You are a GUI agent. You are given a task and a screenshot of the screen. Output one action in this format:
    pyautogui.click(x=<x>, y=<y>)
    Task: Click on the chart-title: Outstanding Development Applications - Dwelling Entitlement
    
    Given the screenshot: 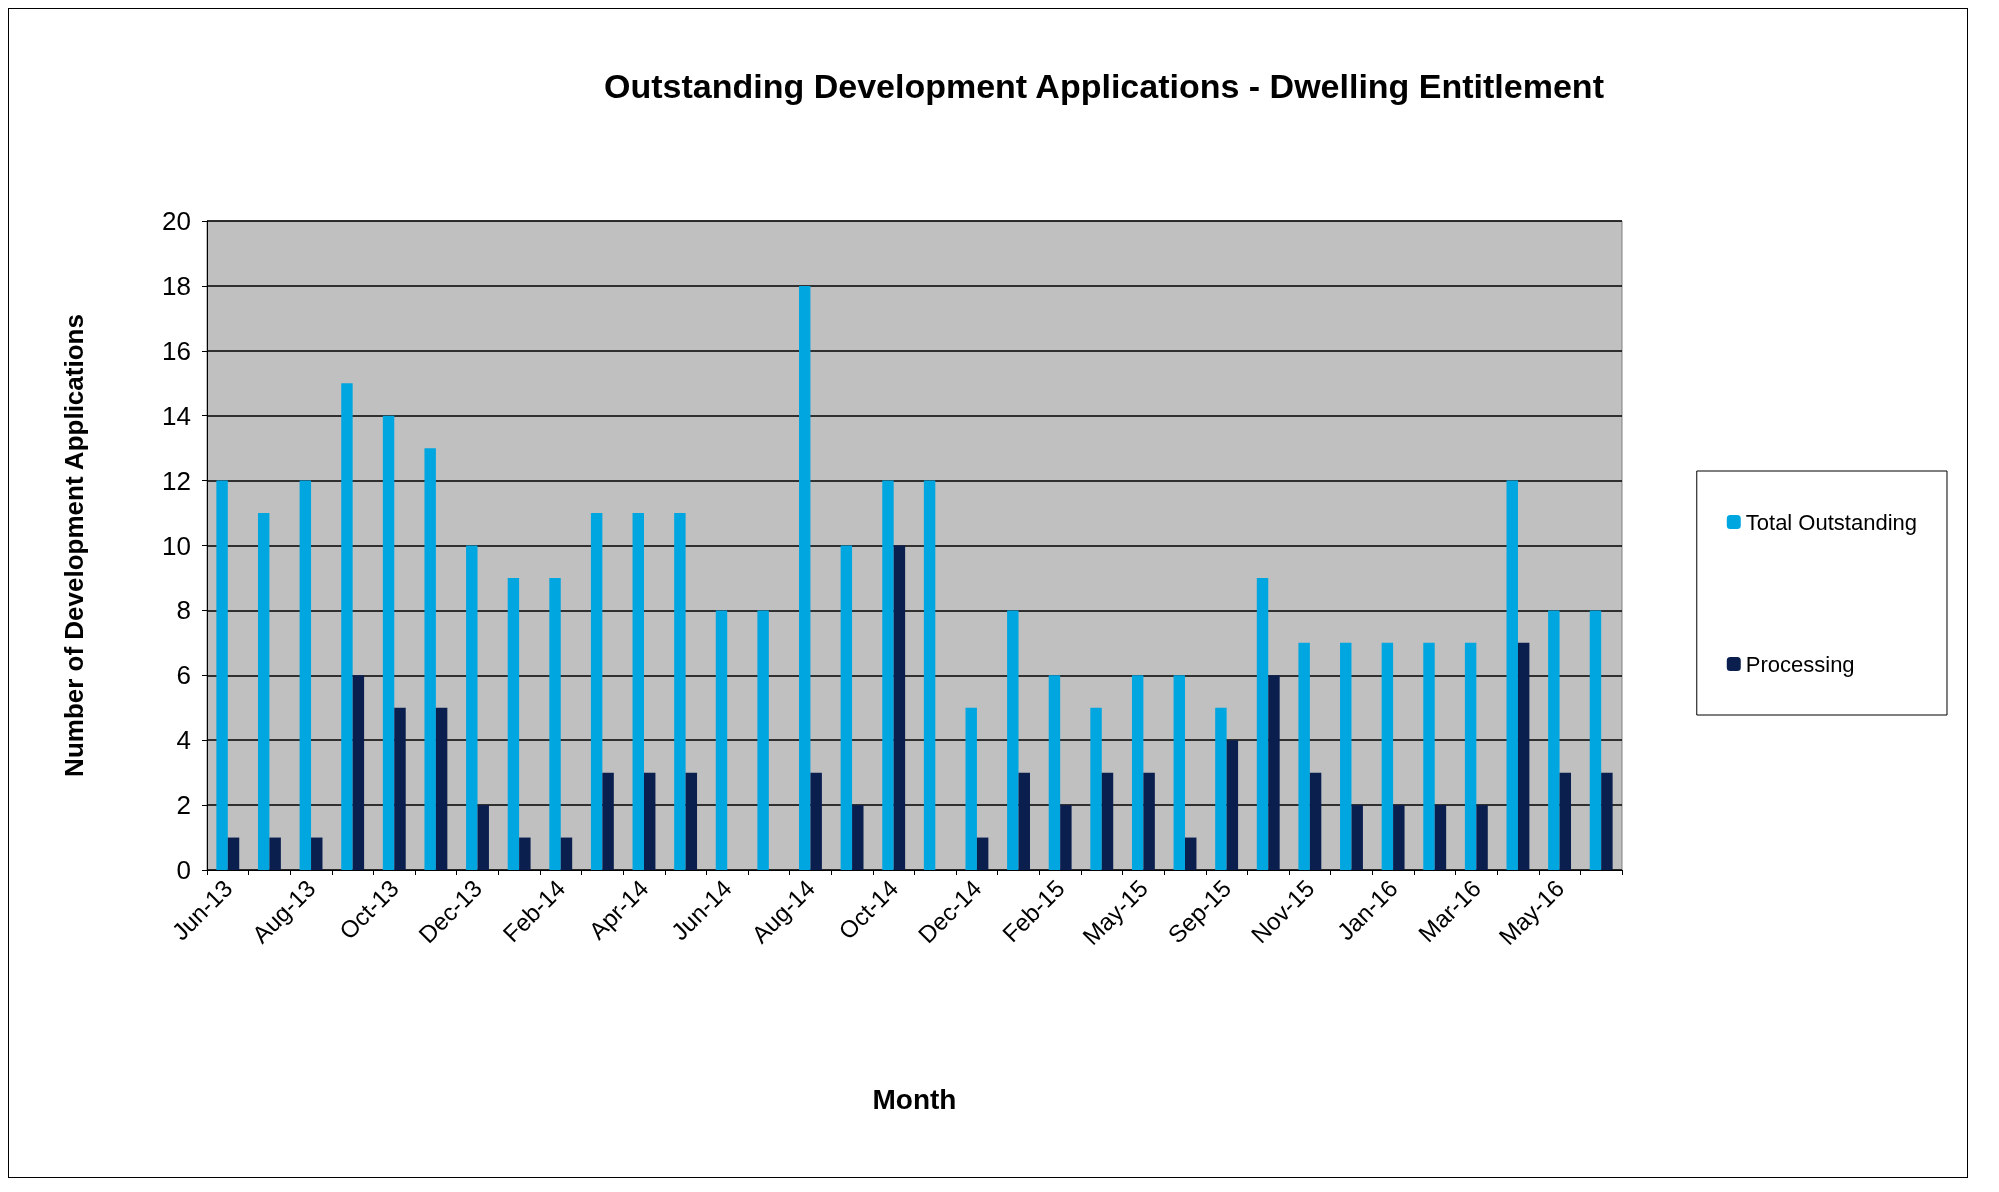 What is the action you would take?
    pyautogui.click(x=1104, y=86)
    